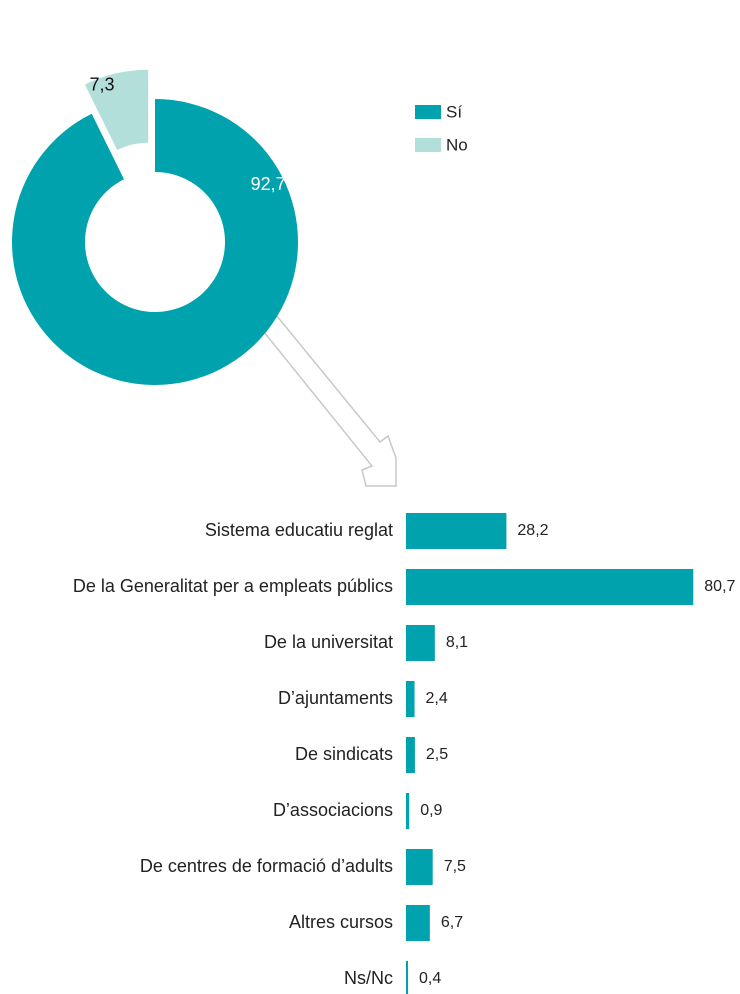 The image size is (740, 994). What do you see at coordinates (101, 85) in the screenshot?
I see `value-label: 7,3` at bounding box center [101, 85].